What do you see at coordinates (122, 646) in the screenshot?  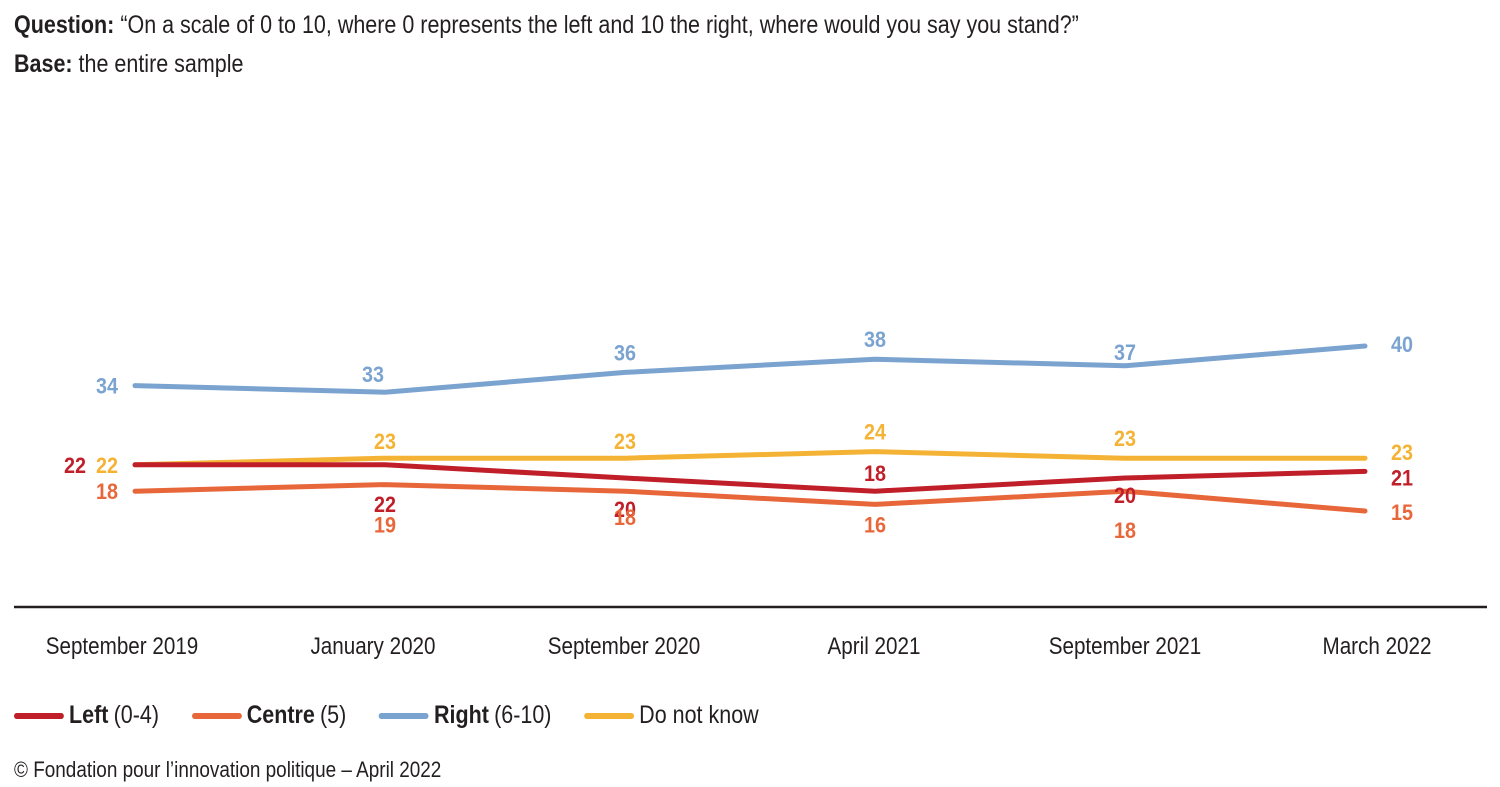 I see `x-tick-label: September 2019` at bounding box center [122, 646].